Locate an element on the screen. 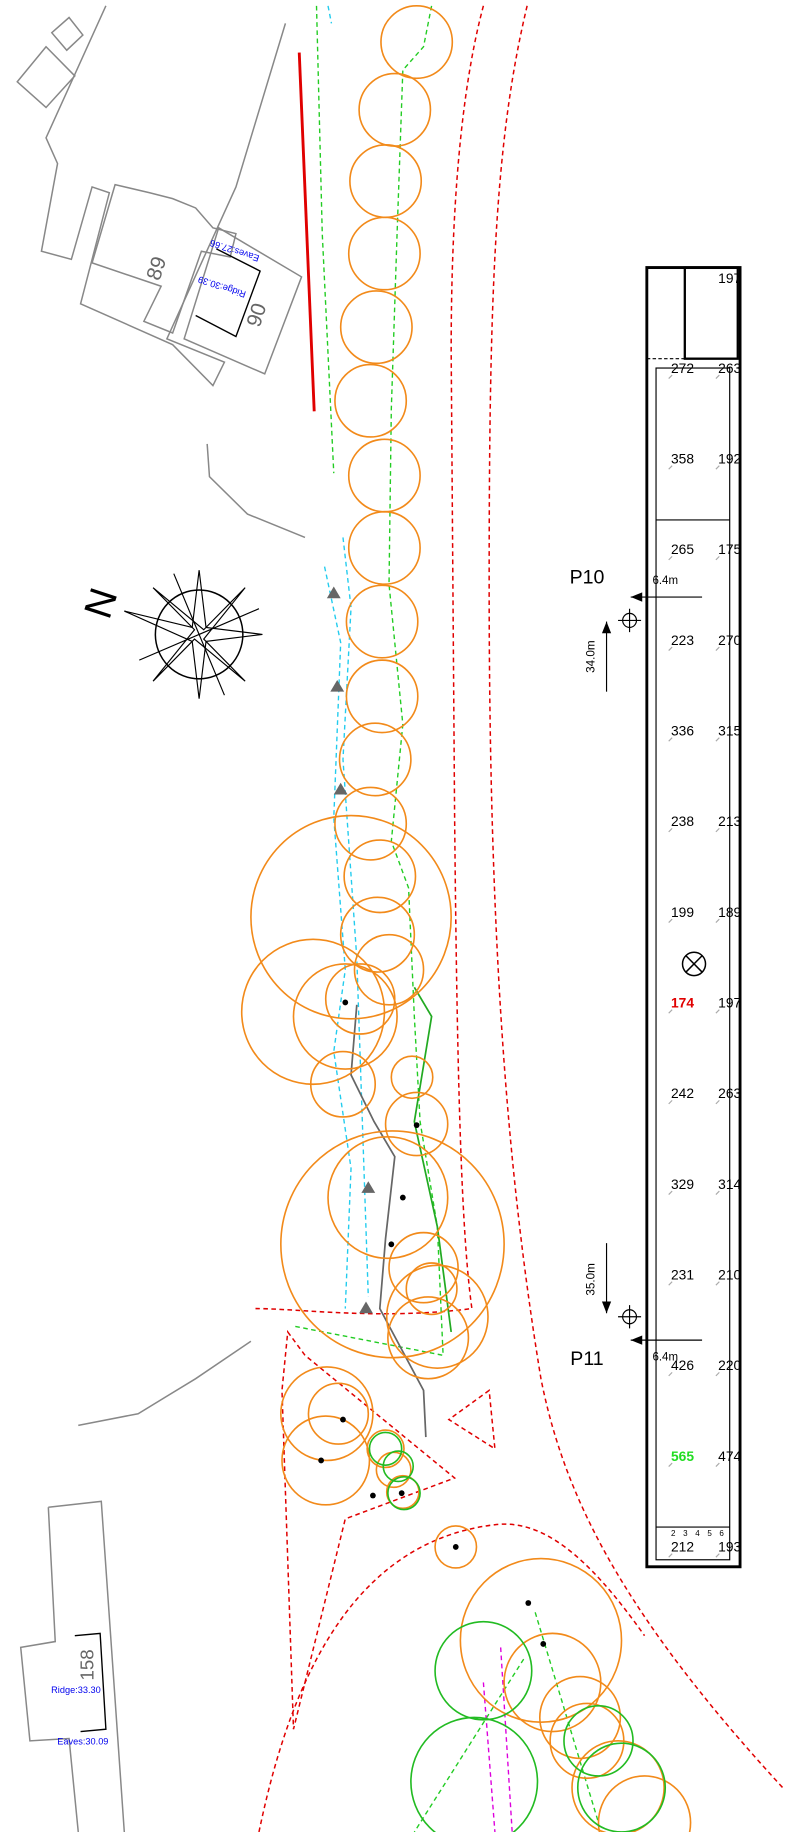 The image size is (793, 1832). marker-p11: P11 6.4m 35.0m is located at coordinates (636, 1306).